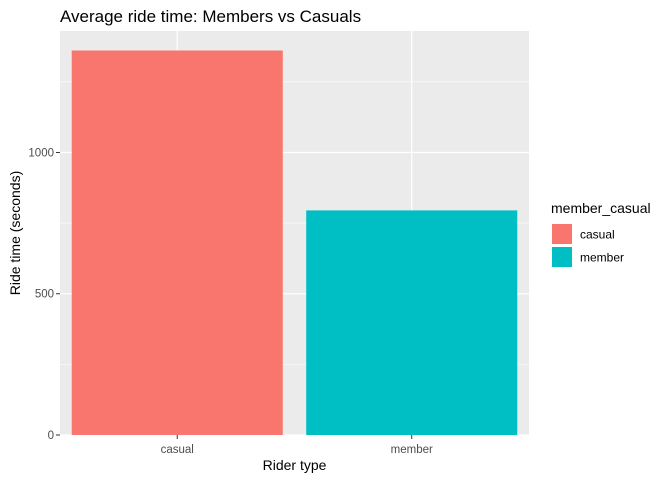  I want to click on legend-key-member, so click(562, 257).